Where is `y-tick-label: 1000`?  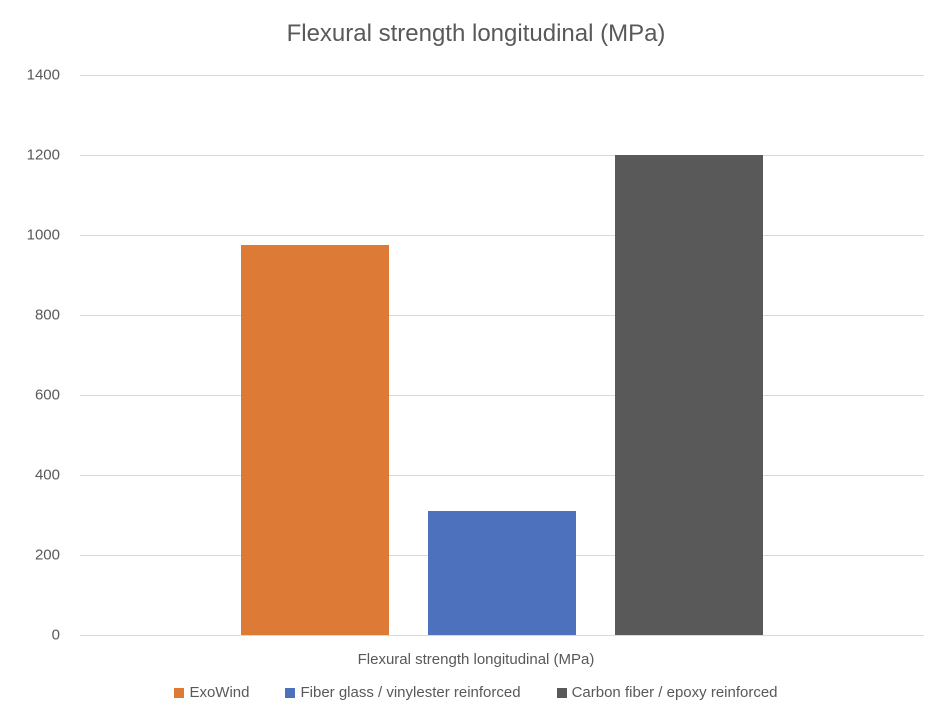
y-tick-label: 1000 is located at coordinates (43, 235).